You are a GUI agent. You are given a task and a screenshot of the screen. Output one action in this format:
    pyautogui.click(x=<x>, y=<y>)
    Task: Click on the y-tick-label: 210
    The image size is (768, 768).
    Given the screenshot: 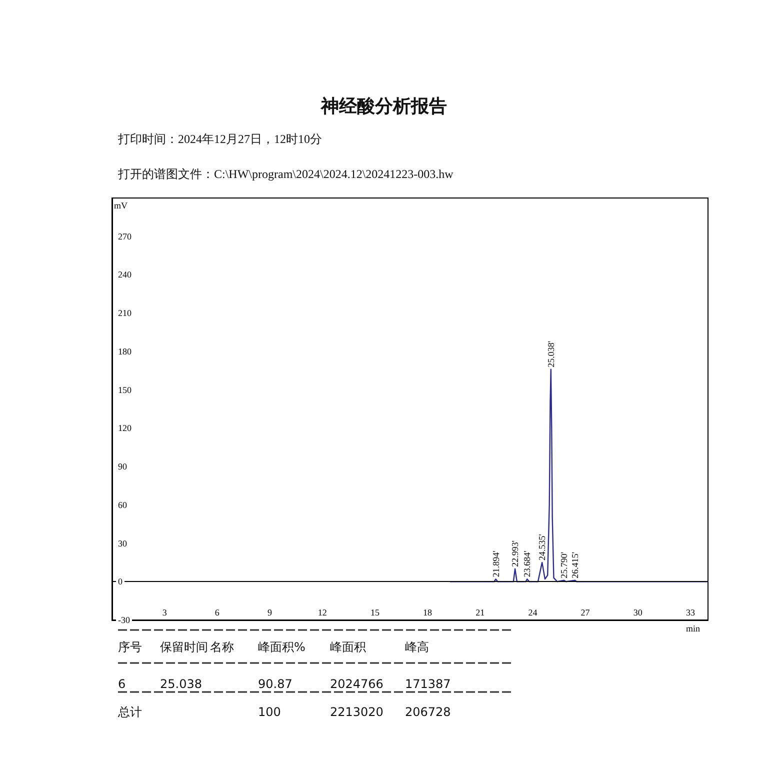 What is the action you would take?
    pyautogui.click(x=125, y=313)
    